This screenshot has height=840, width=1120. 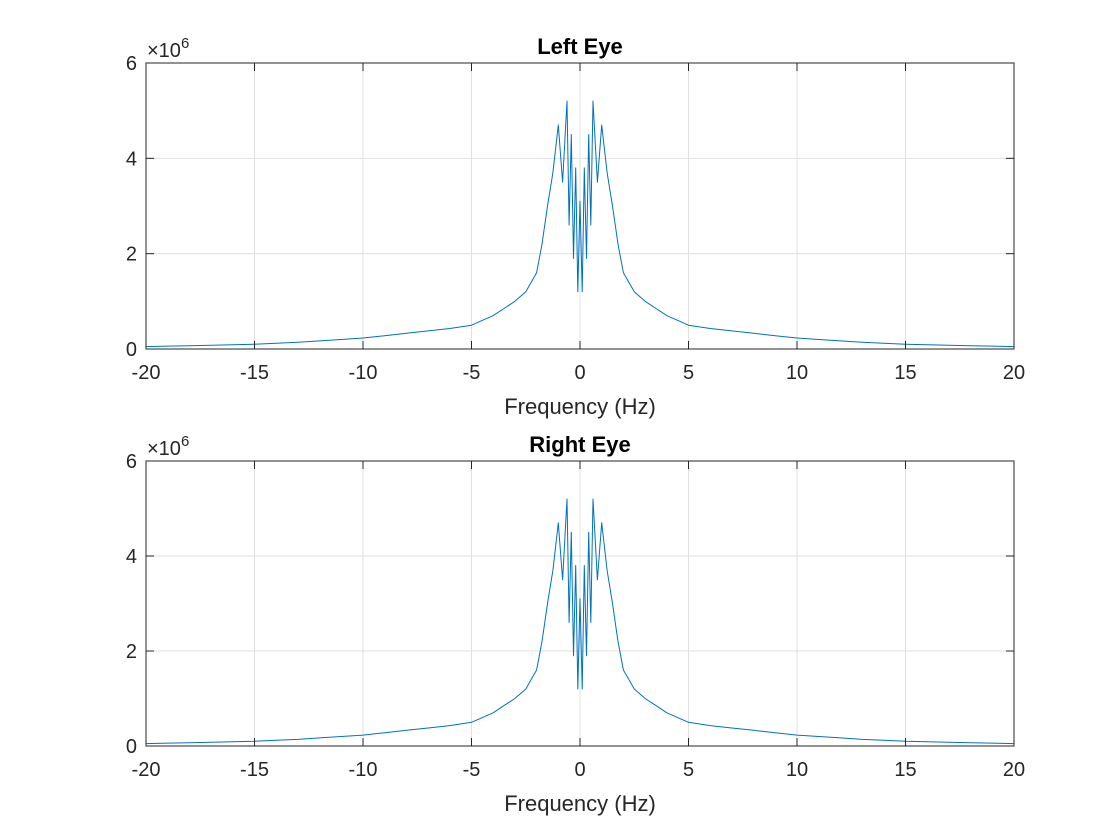 I want to click on chart-title: Right Eye, so click(x=579, y=444).